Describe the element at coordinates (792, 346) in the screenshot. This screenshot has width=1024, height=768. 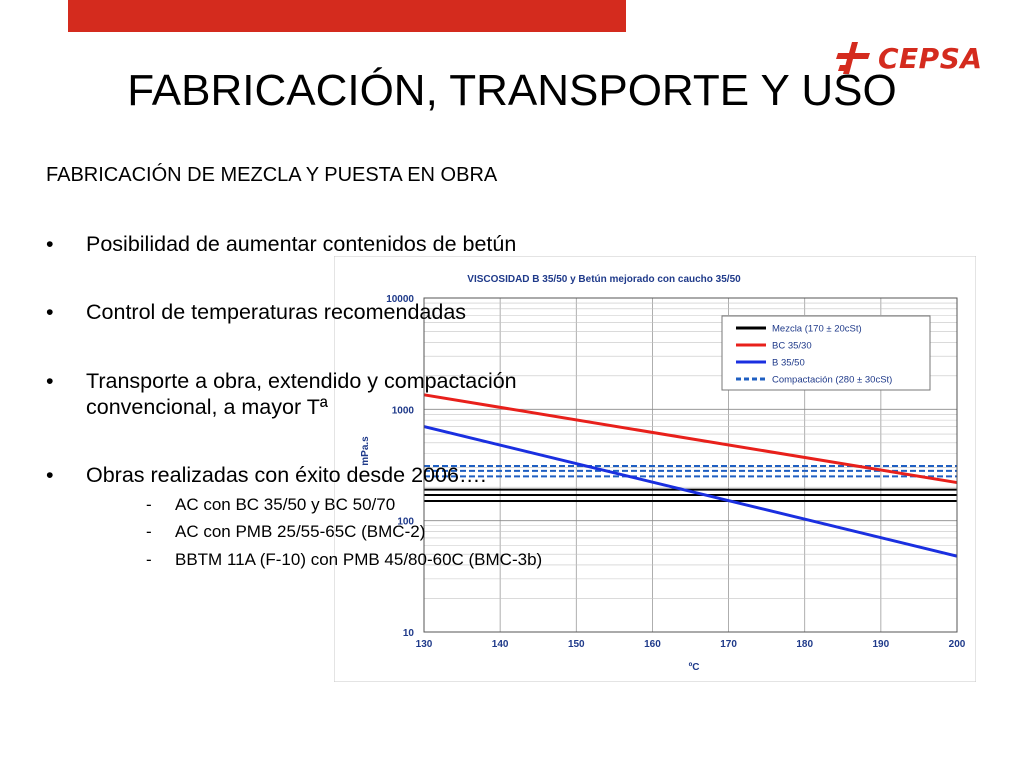
I see `legend-label: BC 35/30` at that location.